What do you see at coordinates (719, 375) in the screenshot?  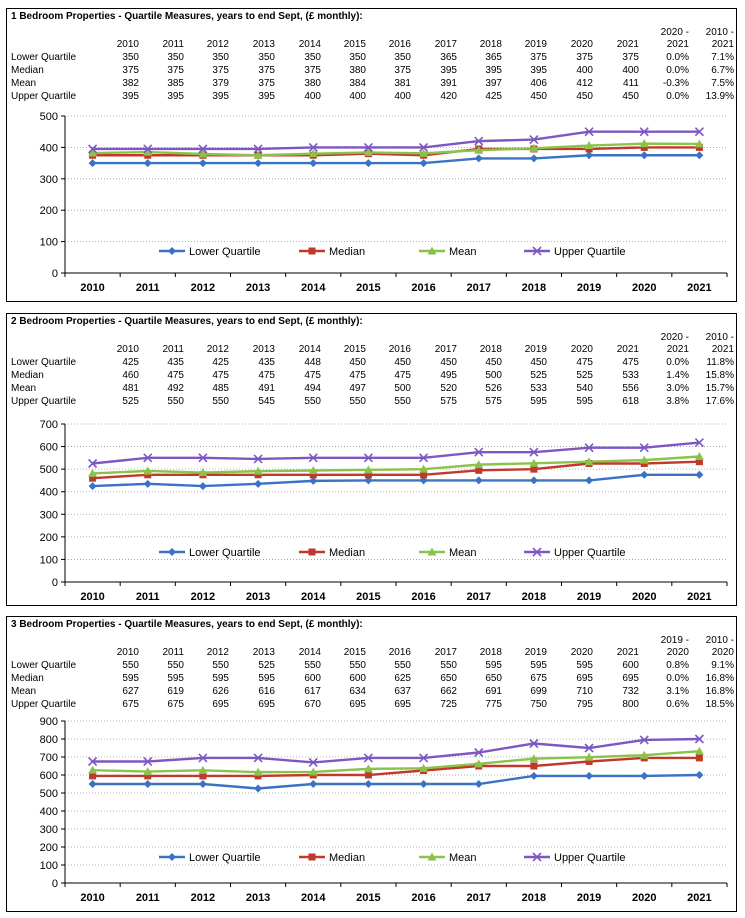 I see `table-cell-change: 15.8%` at bounding box center [719, 375].